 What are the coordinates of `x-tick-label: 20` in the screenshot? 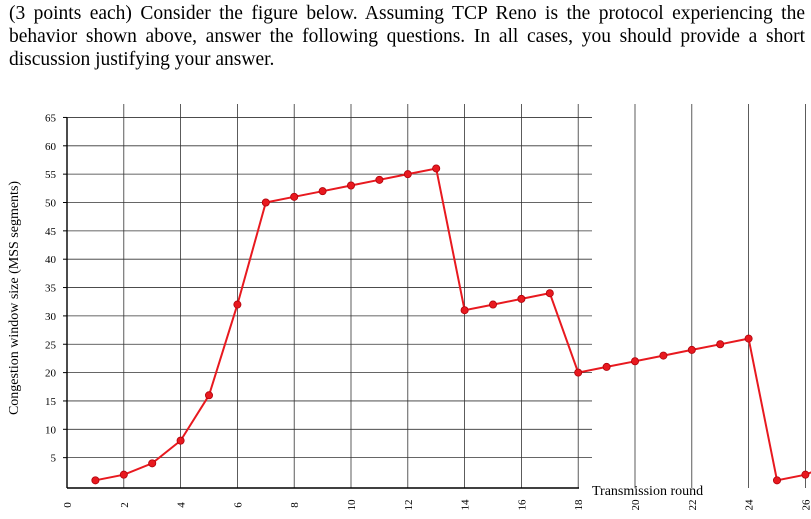 It's located at (636, 505).